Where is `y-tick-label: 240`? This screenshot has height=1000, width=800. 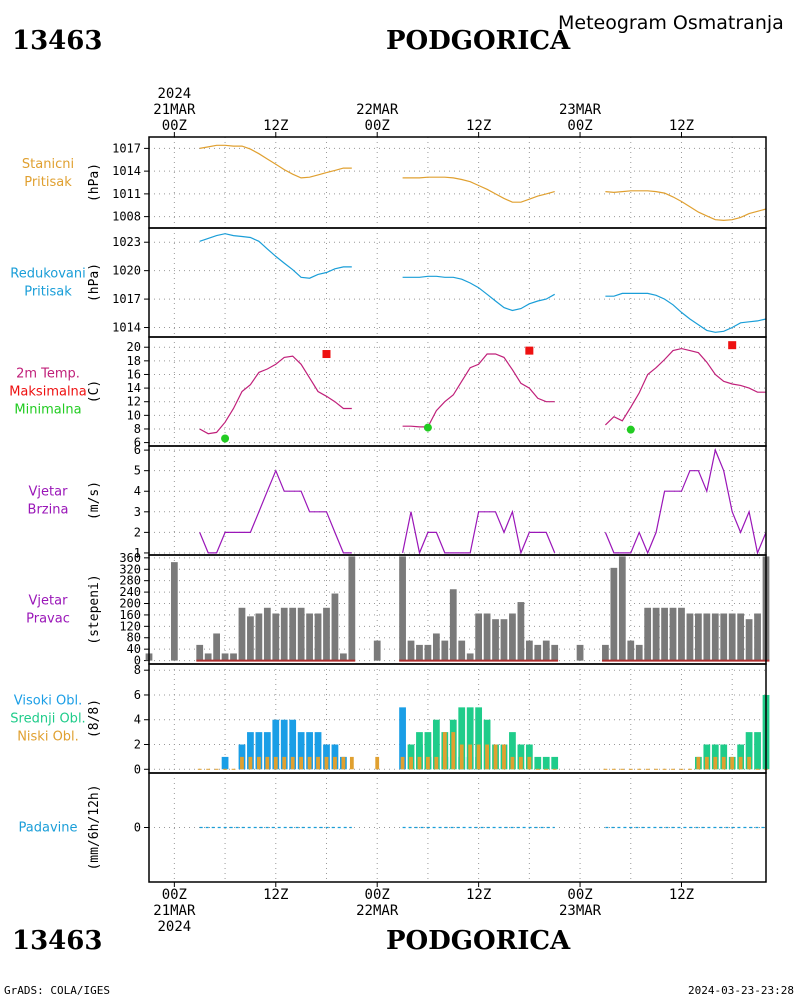 y-tick-label: 240 is located at coordinates (130, 592).